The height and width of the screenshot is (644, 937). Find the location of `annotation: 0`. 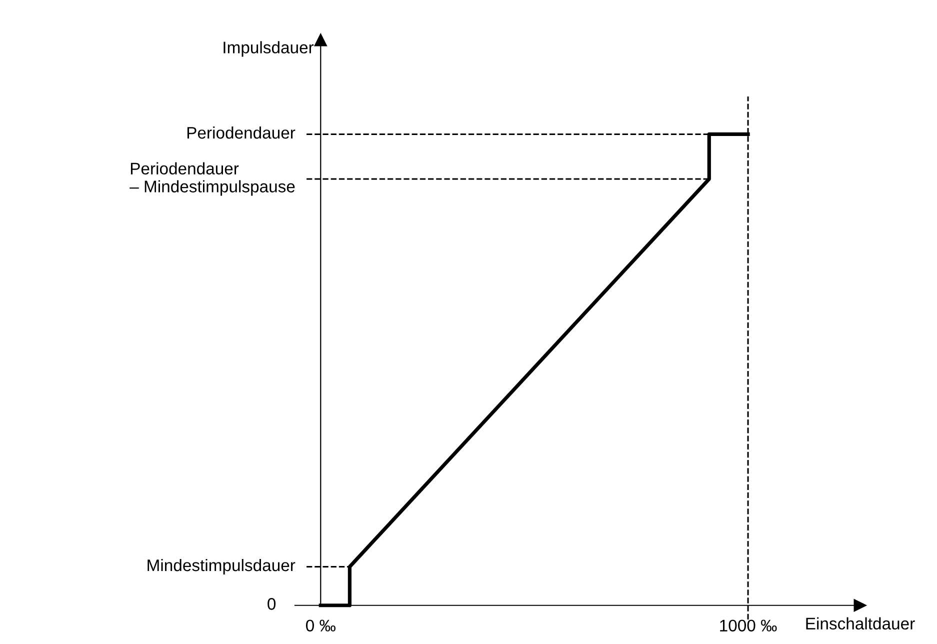

annotation: 0 is located at coordinates (272, 604).